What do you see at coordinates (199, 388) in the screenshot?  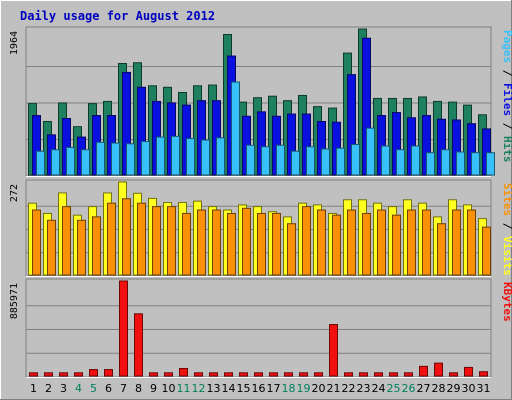 I see `x-tick-label-day-12: 12` at bounding box center [199, 388].